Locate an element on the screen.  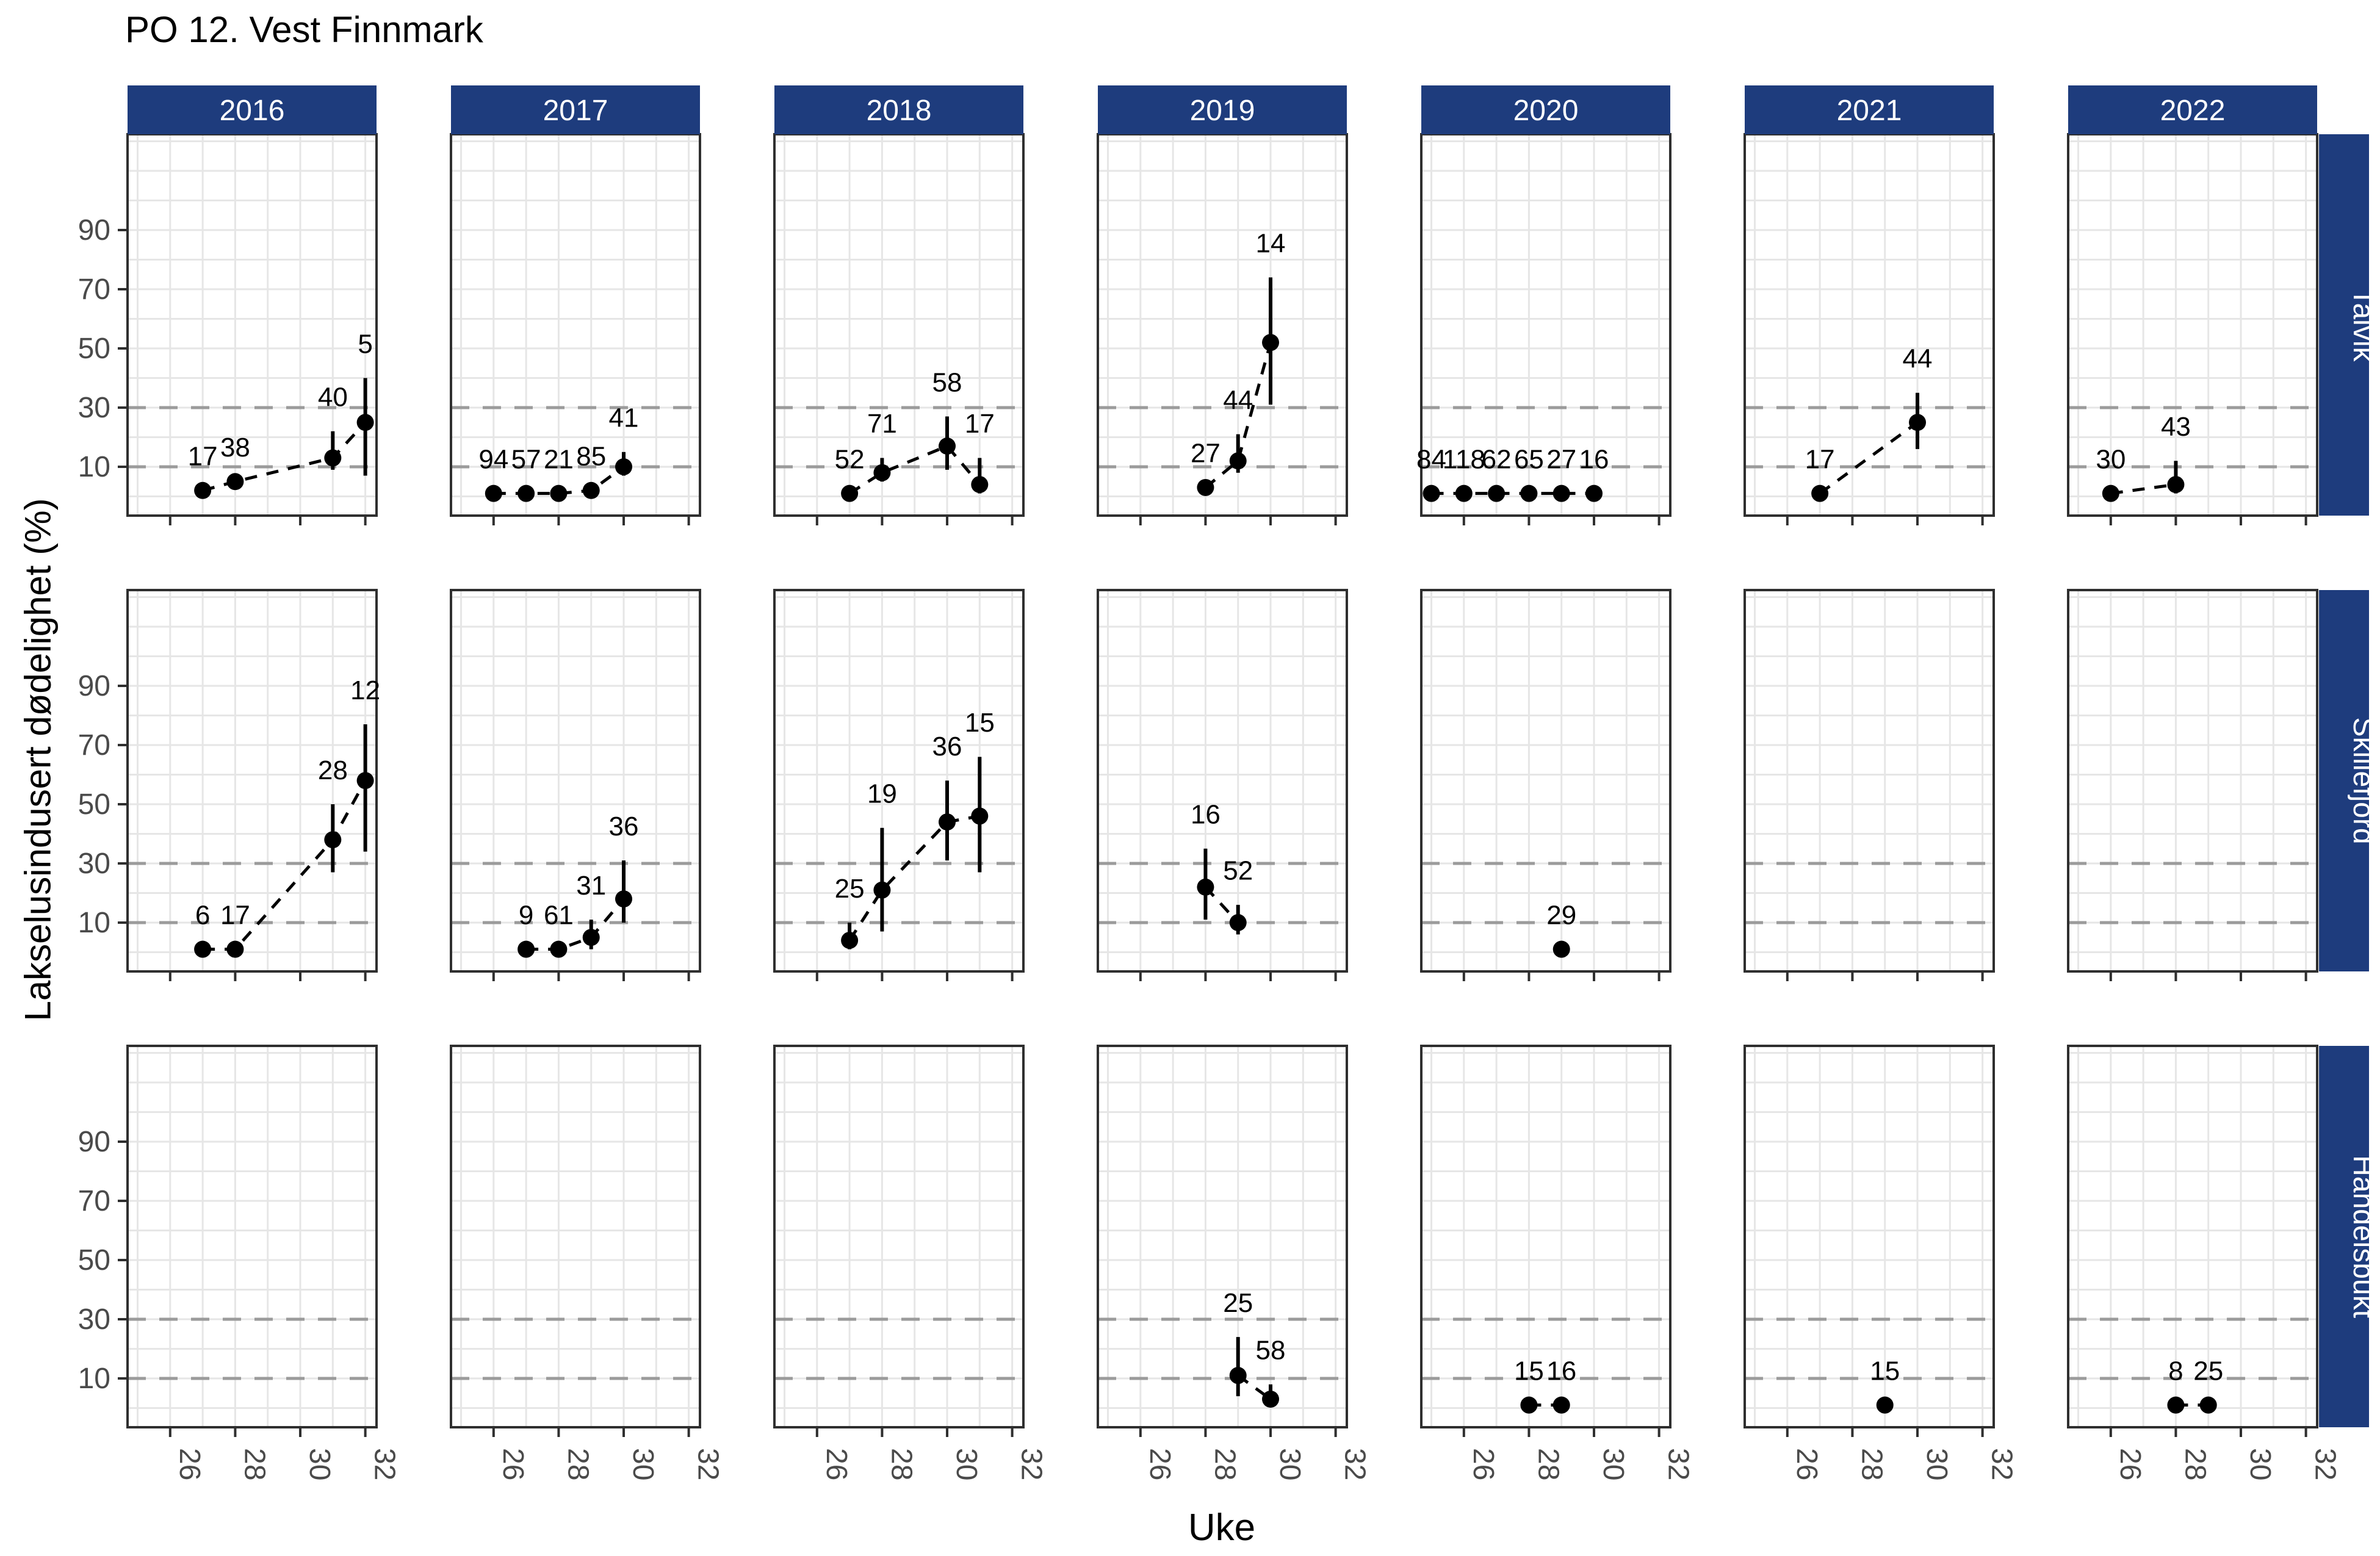
col-facet-label: 2018 is located at coordinates (900, 111).